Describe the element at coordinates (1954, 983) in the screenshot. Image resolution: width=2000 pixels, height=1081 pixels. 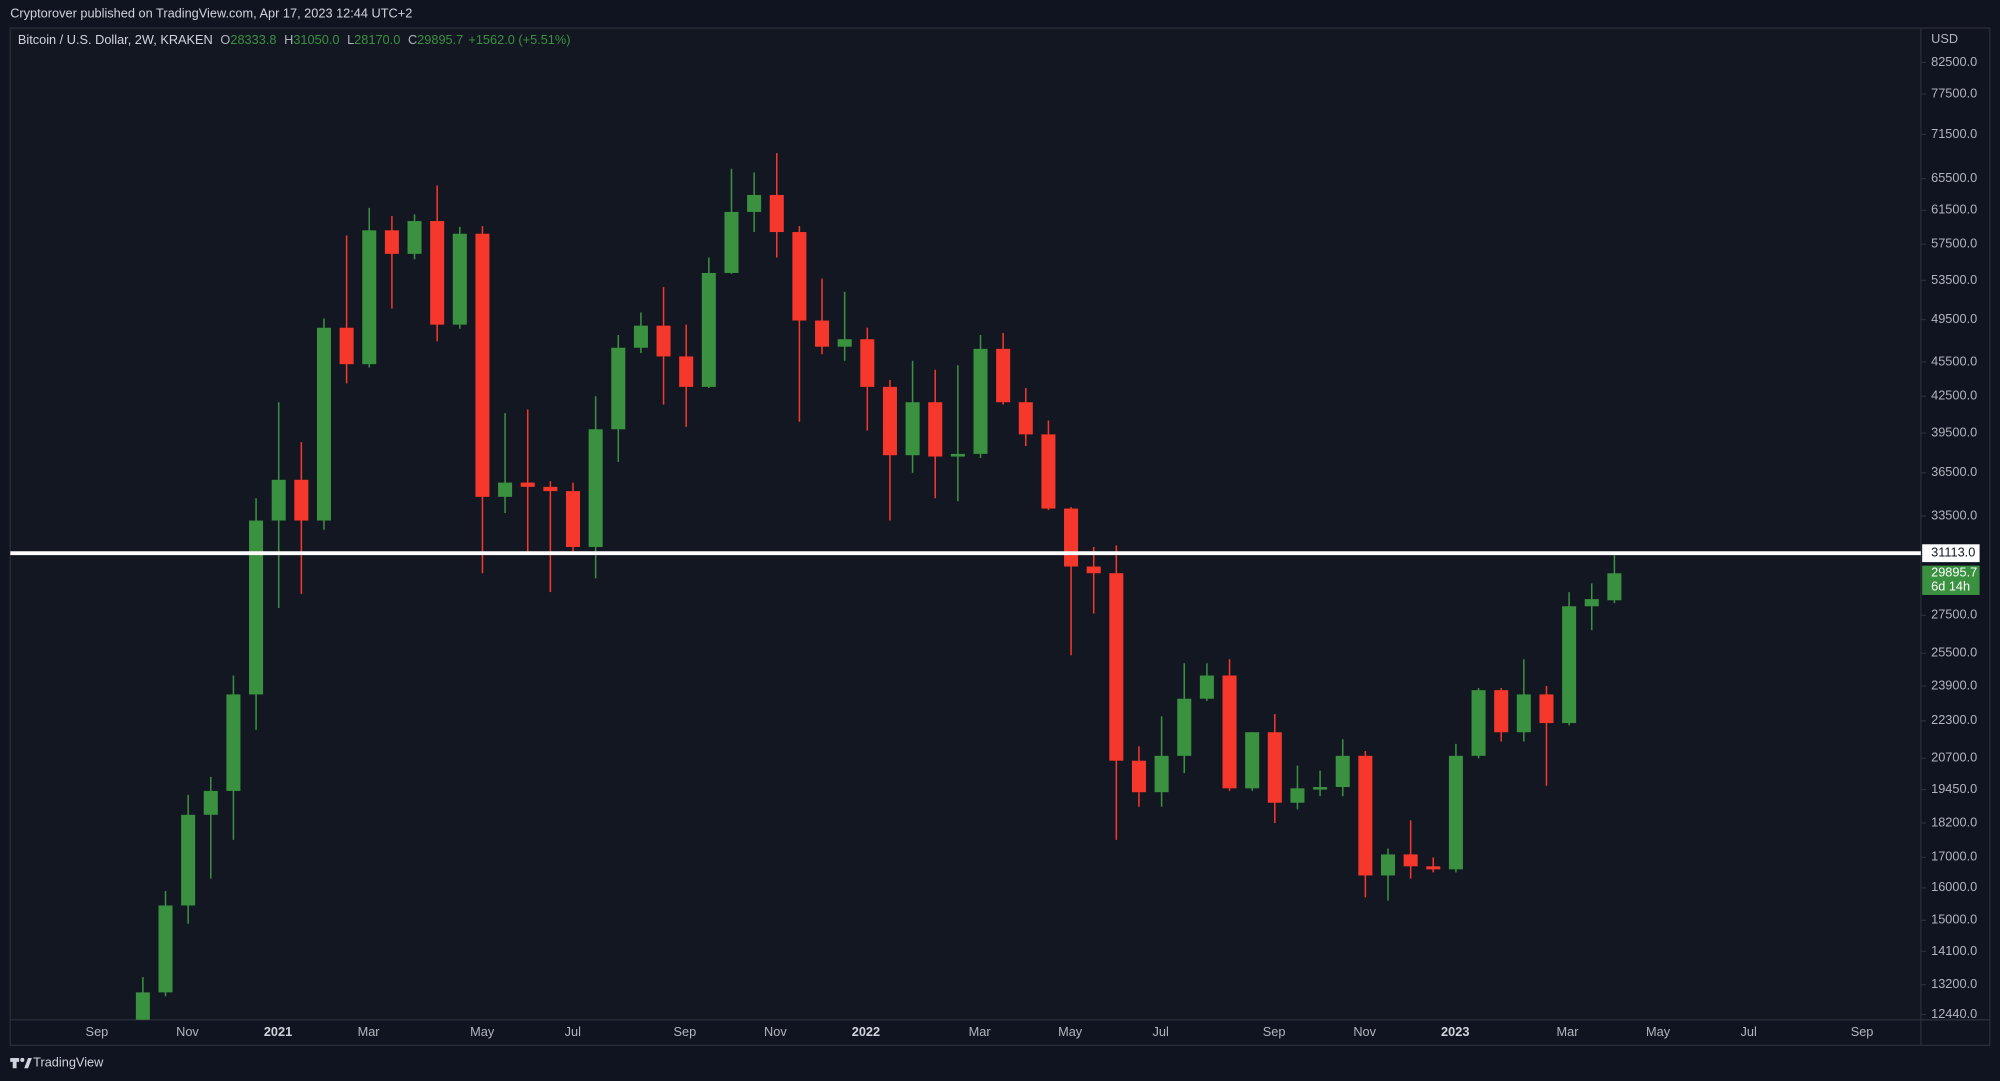
I see `y-tick-label: 13200.0` at that location.